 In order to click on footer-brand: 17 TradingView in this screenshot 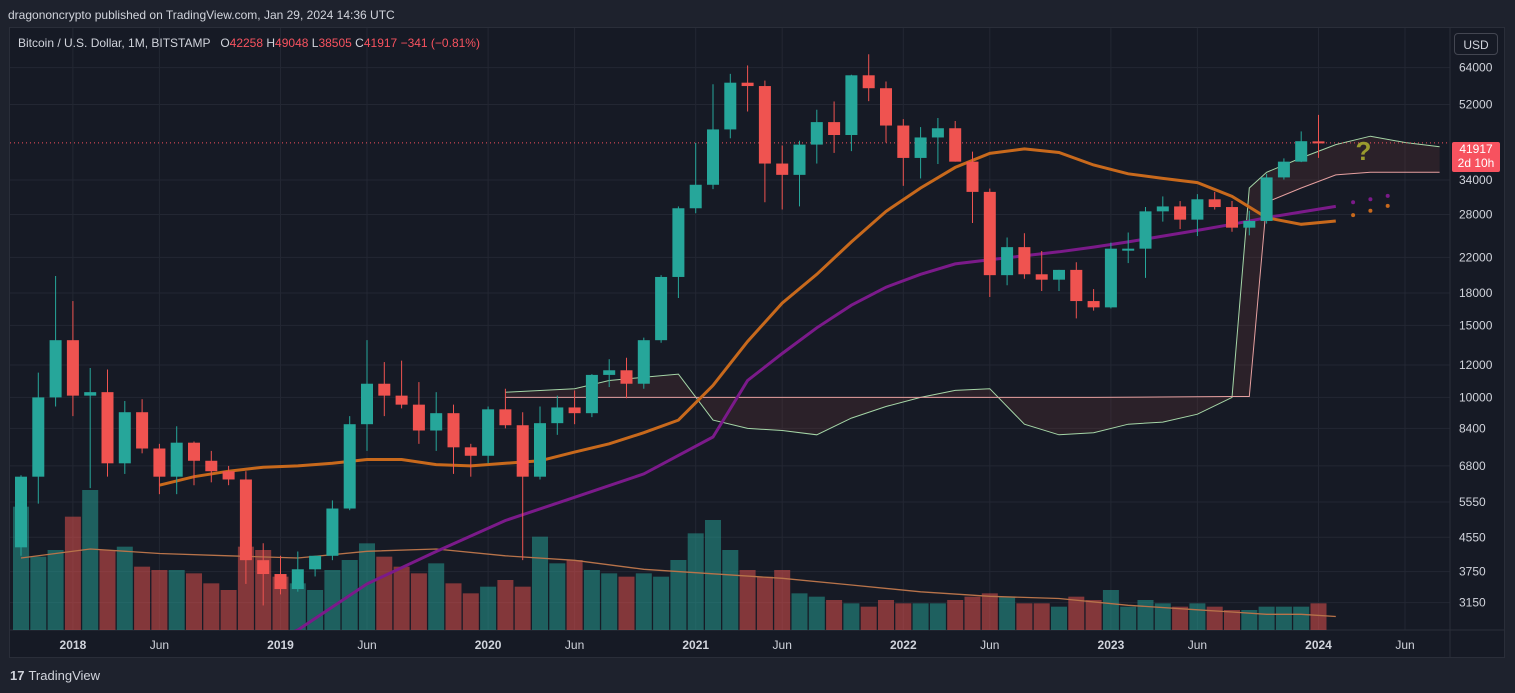, I will do `click(55, 675)`.